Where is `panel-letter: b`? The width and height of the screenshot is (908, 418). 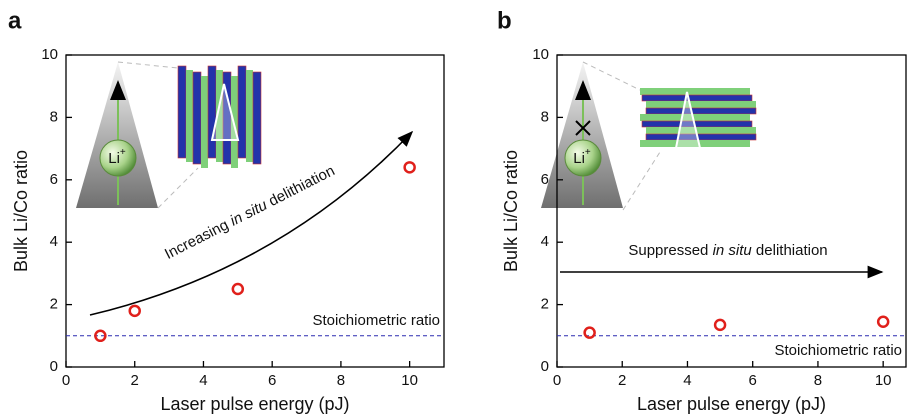
panel-letter: b is located at coordinates (504, 20).